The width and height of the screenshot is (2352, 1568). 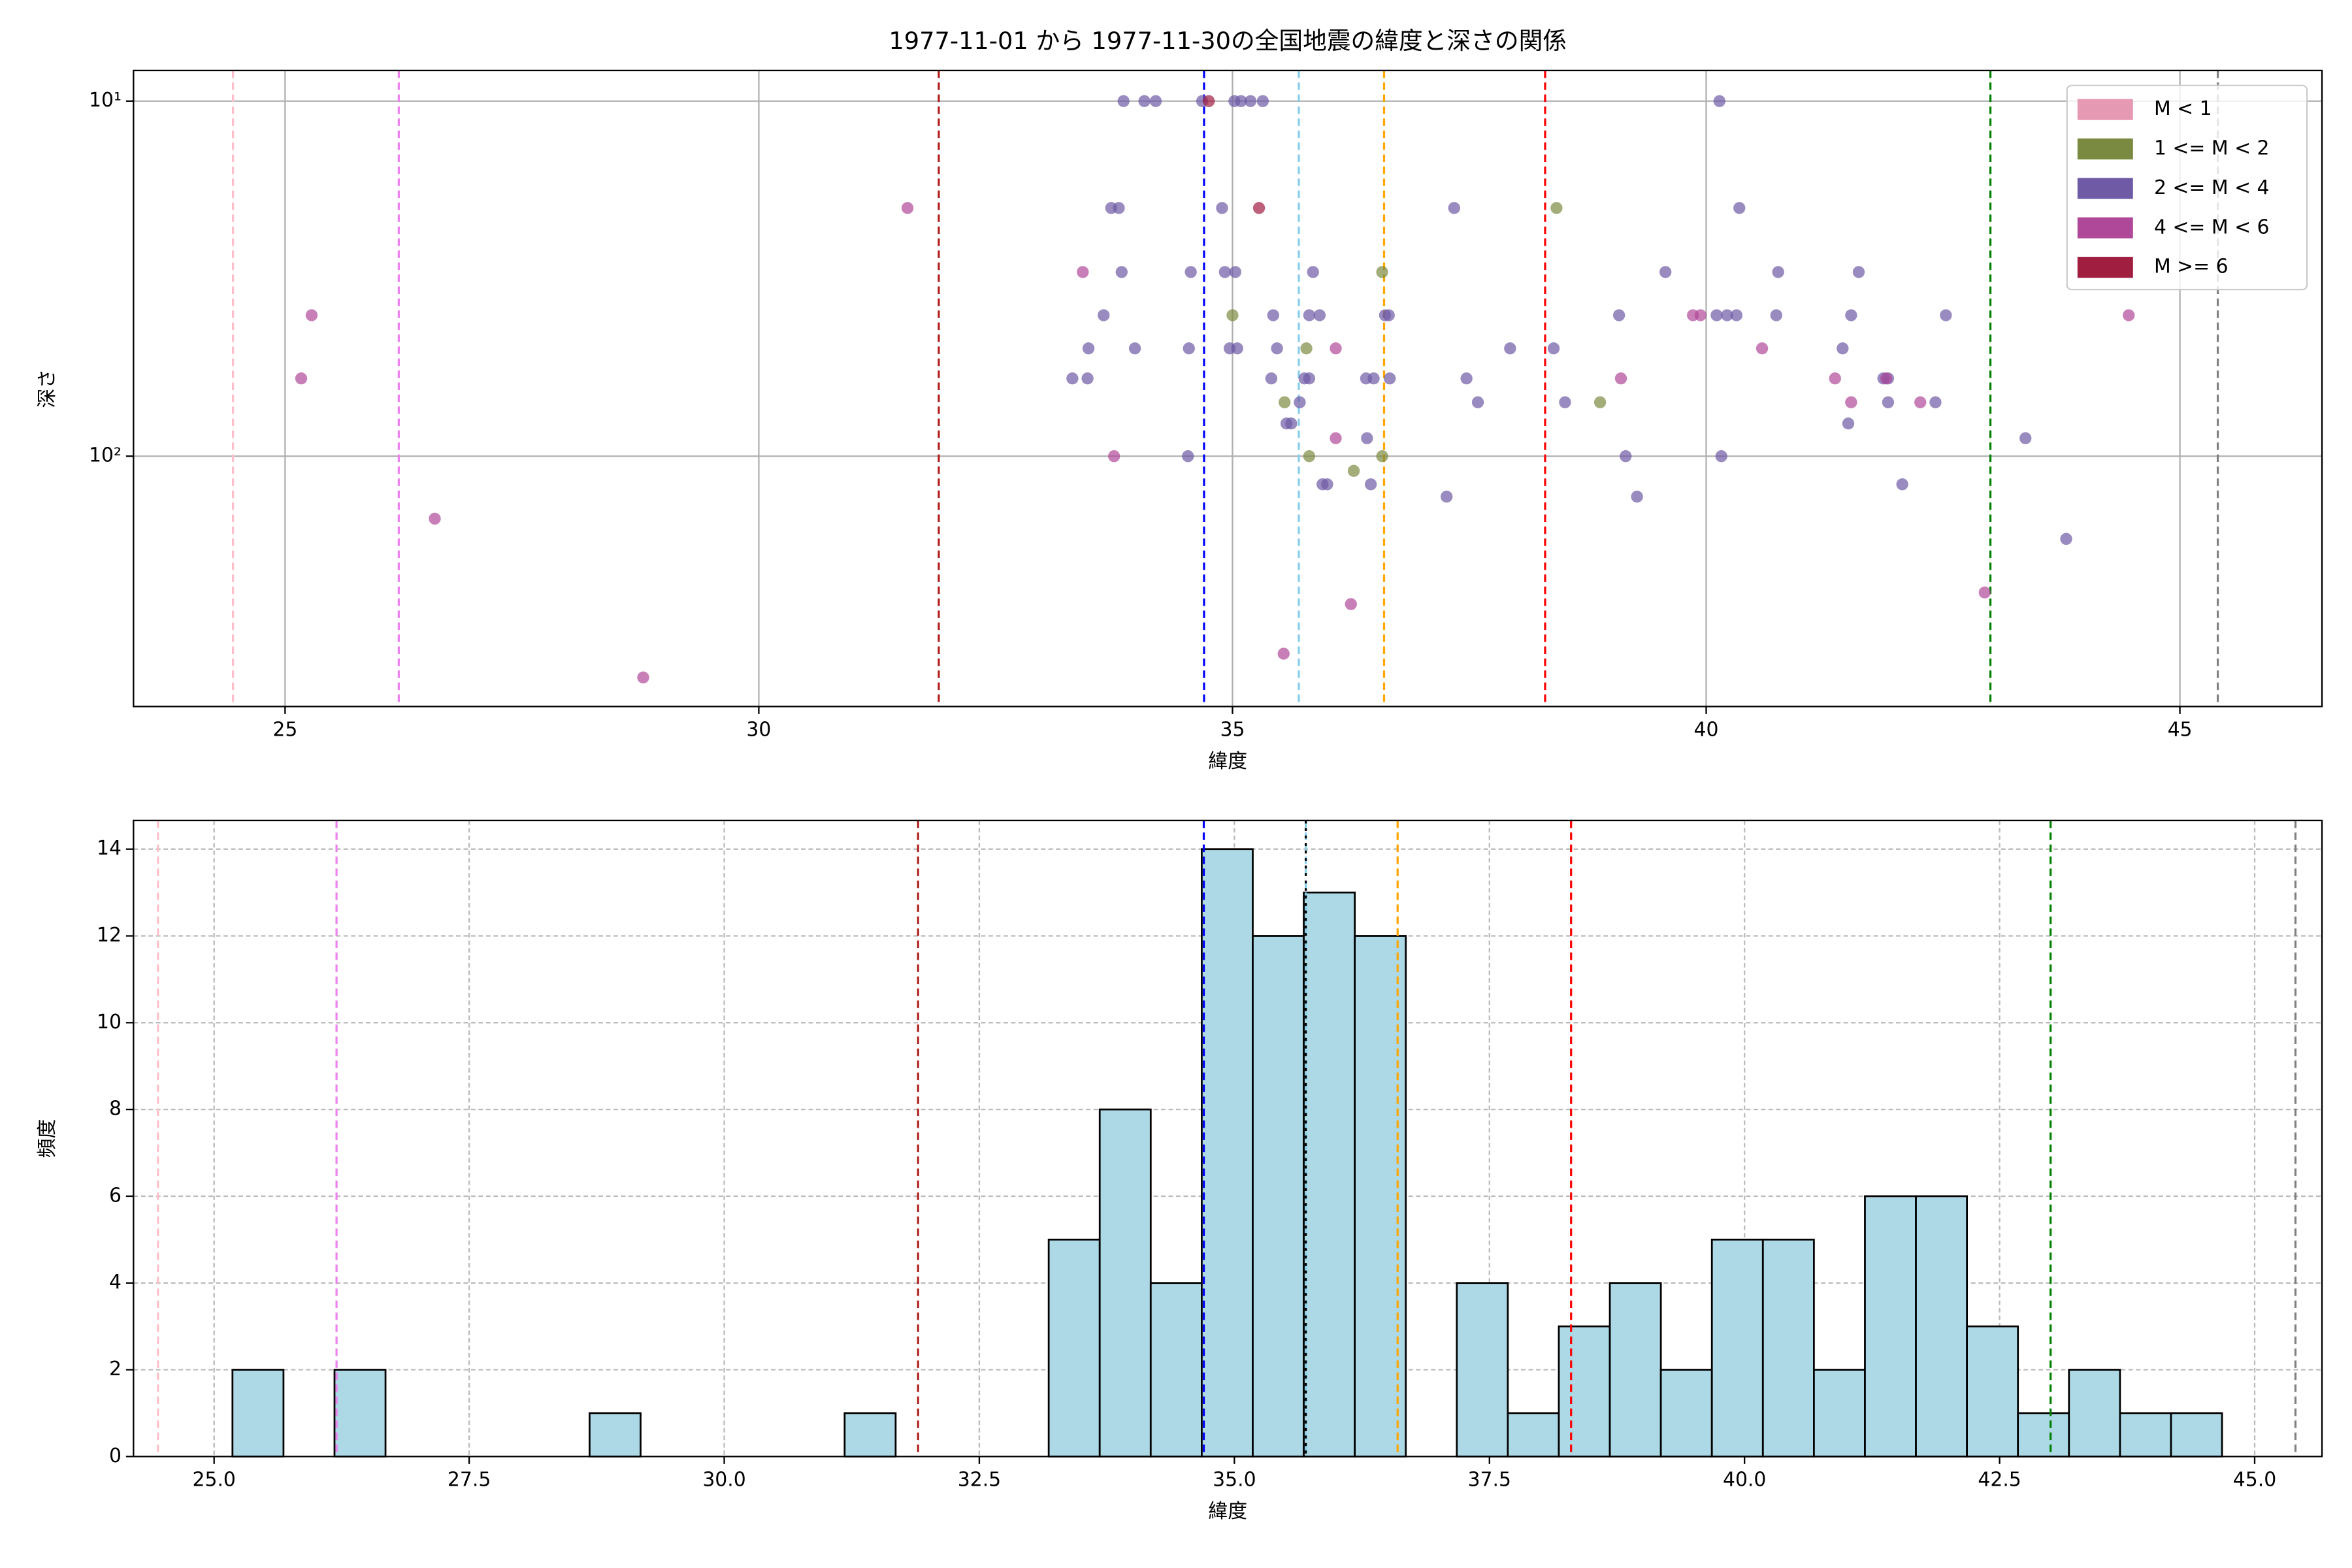 What do you see at coordinates (758, 730) in the screenshot?
I see `x-tick-label: 30` at bounding box center [758, 730].